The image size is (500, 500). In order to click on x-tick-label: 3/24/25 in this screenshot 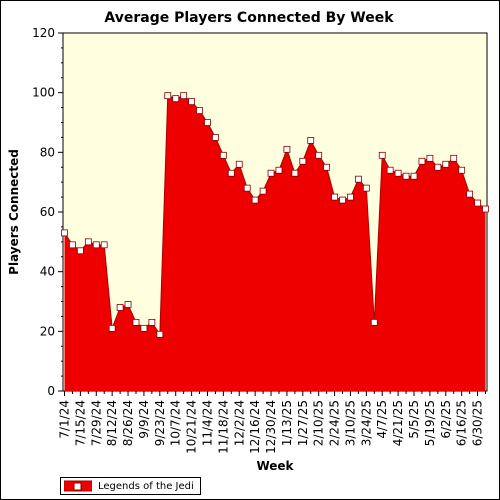, I will do `click(366, 423)`.